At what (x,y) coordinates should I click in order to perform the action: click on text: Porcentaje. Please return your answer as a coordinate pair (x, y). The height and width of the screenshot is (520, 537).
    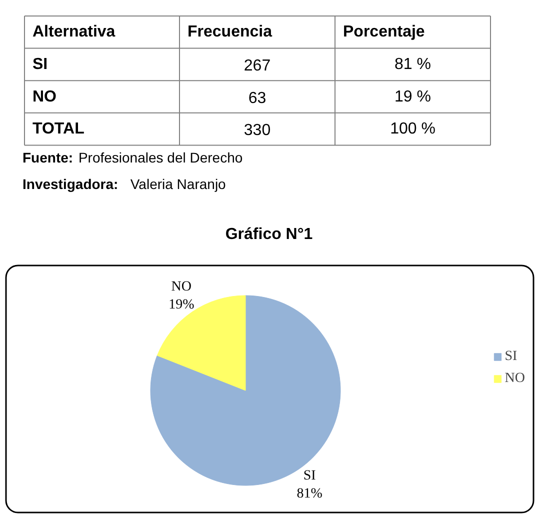
    Looking at the image, I should click on (384, 32).